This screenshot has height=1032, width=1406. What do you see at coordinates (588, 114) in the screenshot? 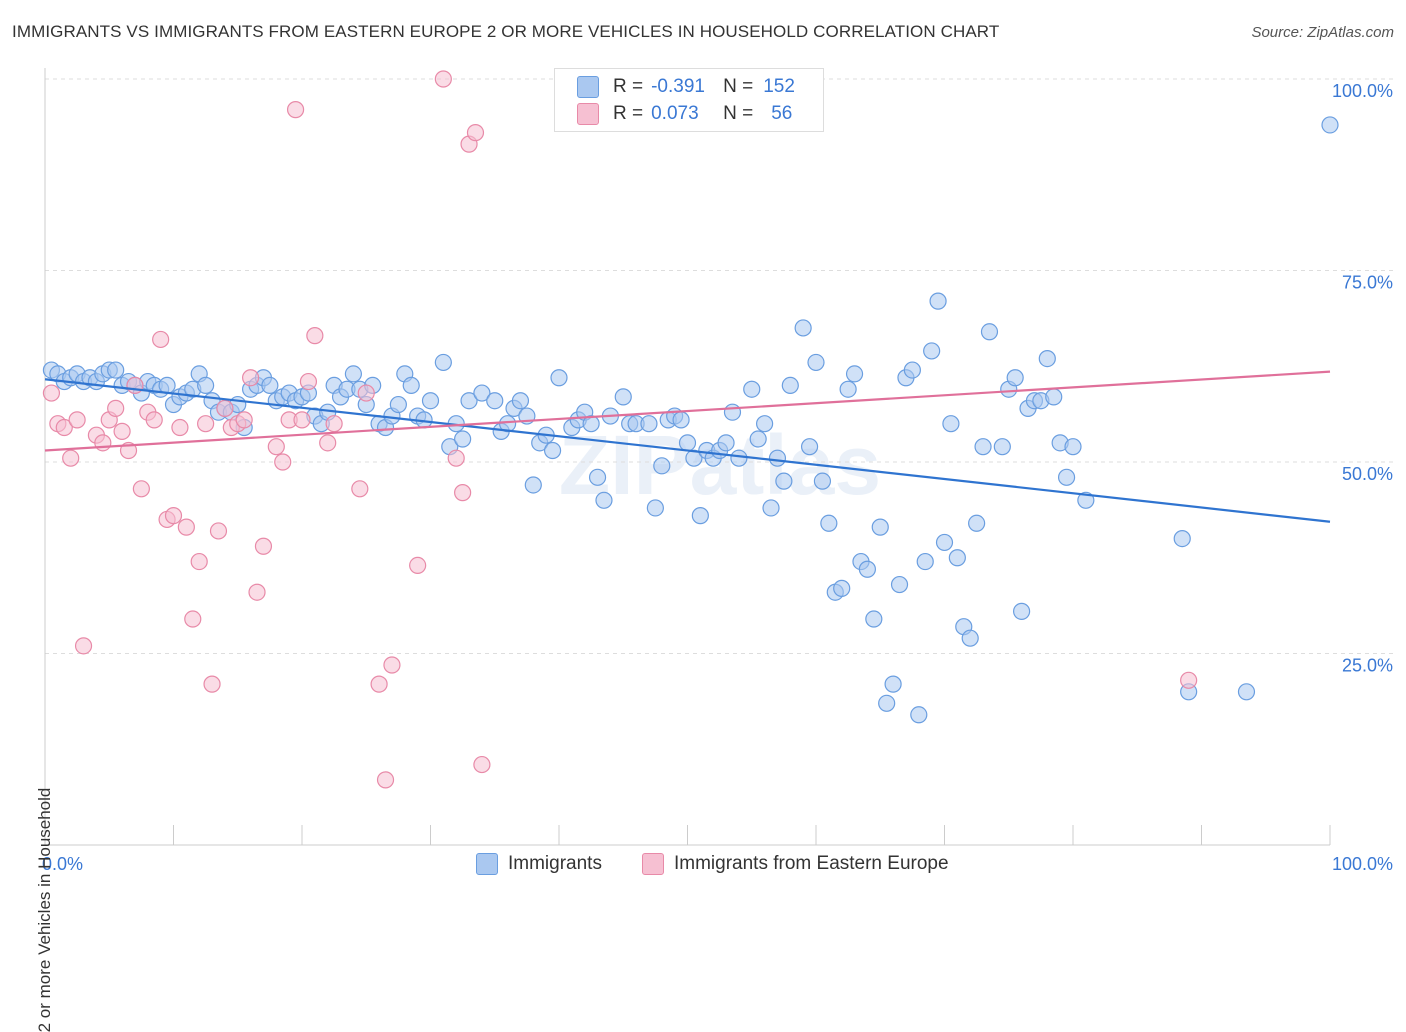
I see `legend-swatch-pink` at bounding box center [588, 114].